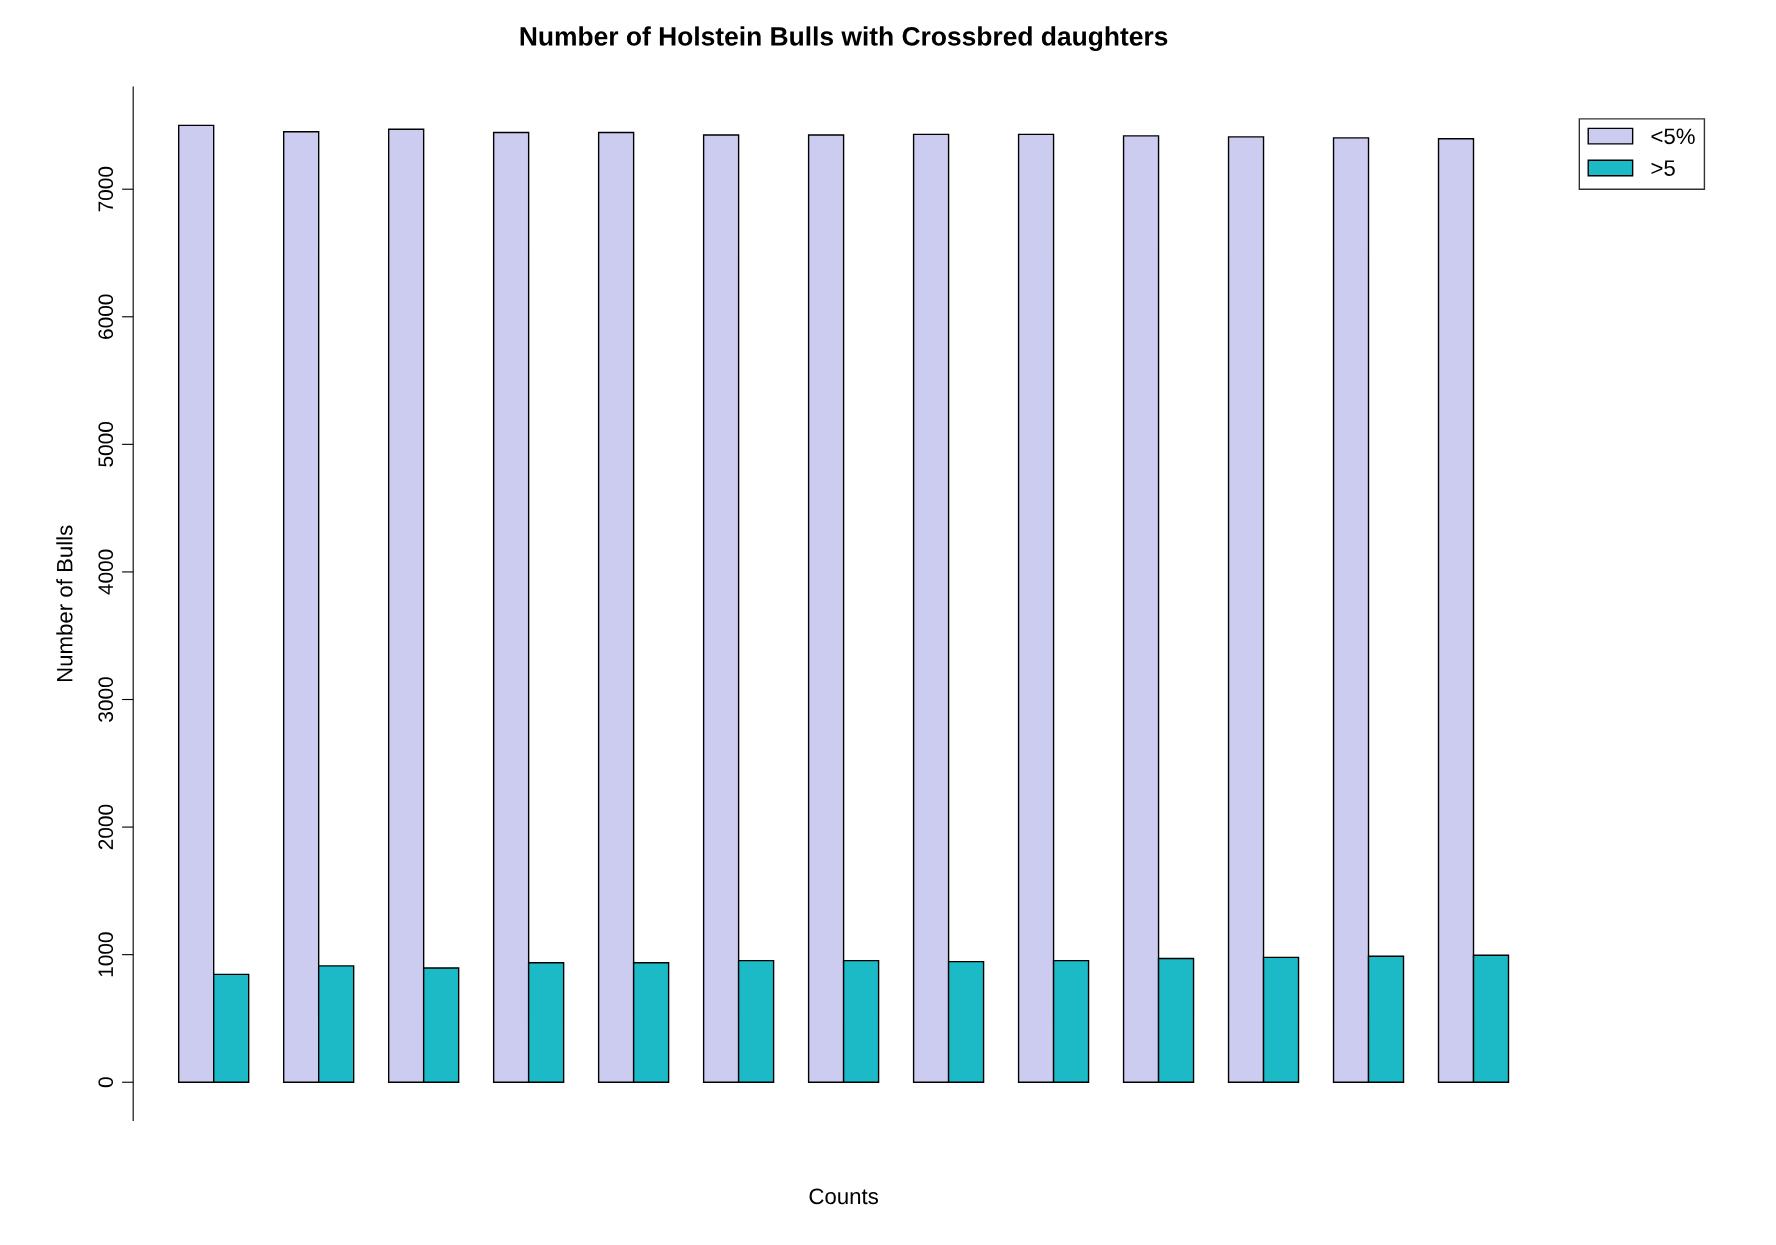 Image resolution: width=1776 pixels, height=1245 pixels. Describe the element at coordinates (106, 699) in the screenshot. I see `y-tick-label: 3000` at that location.